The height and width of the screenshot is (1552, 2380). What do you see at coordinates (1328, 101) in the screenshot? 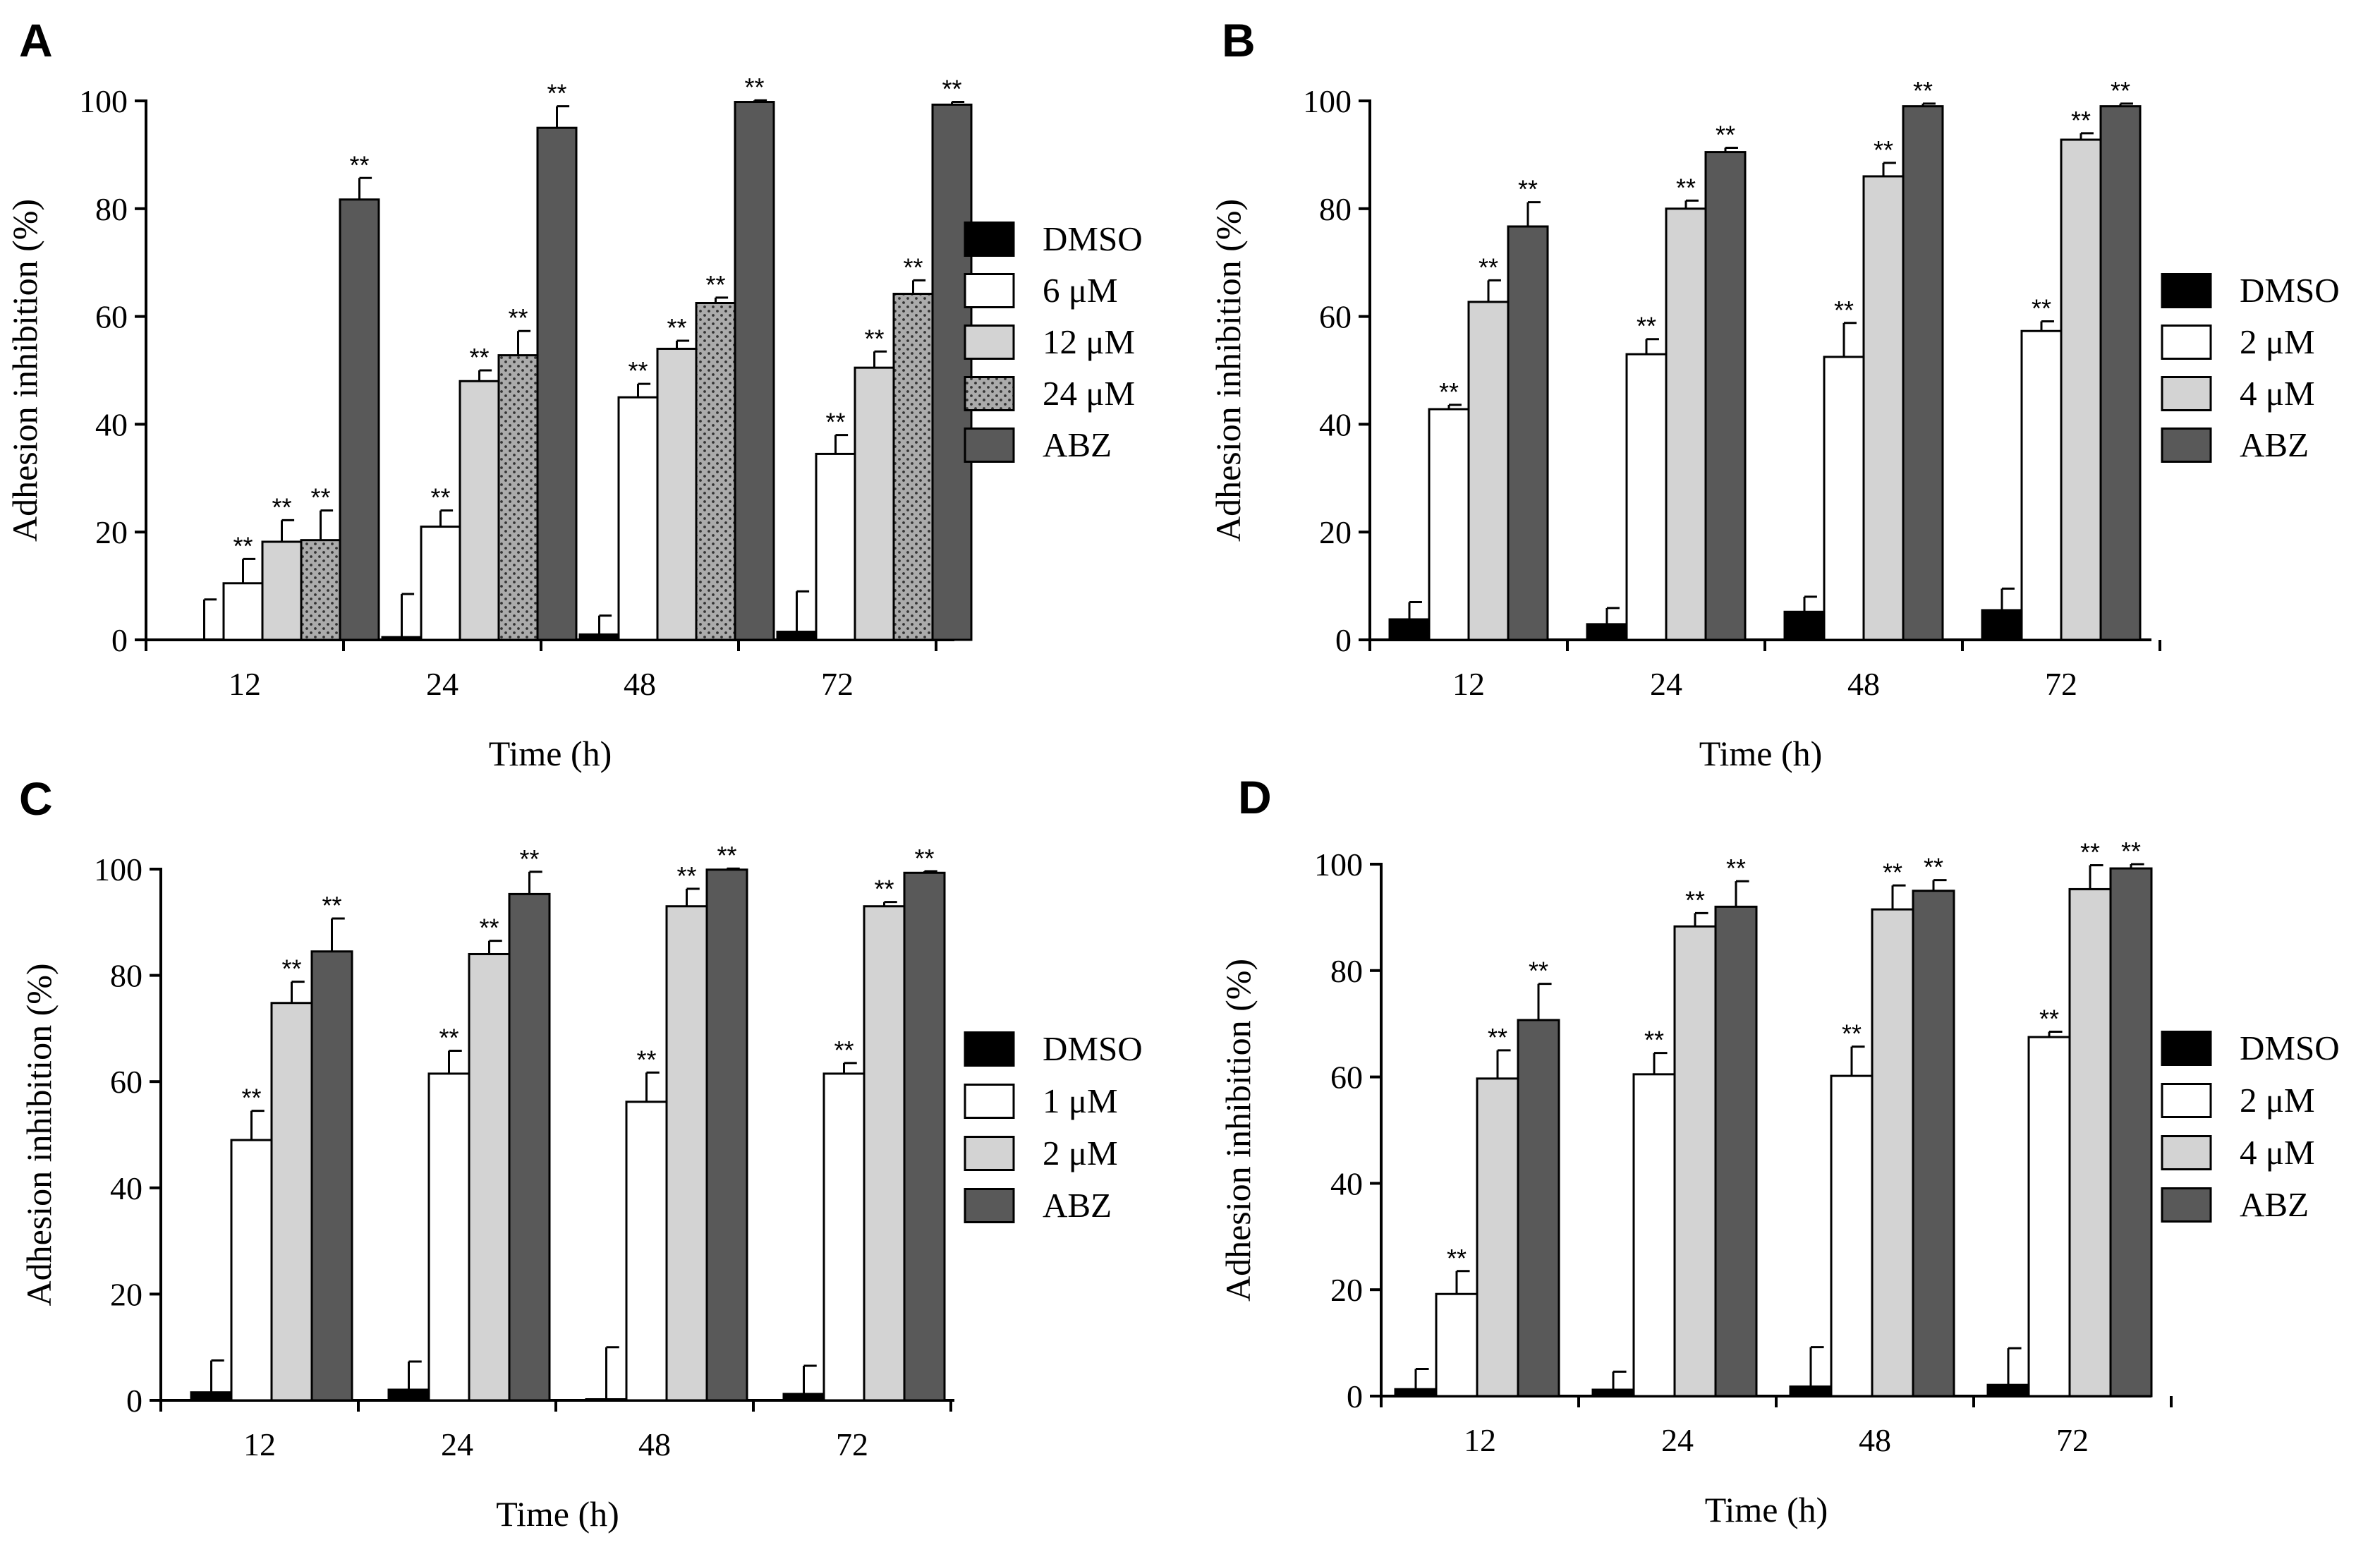
I see `y-tick-label: 100` at bounding box center [1328, 101].